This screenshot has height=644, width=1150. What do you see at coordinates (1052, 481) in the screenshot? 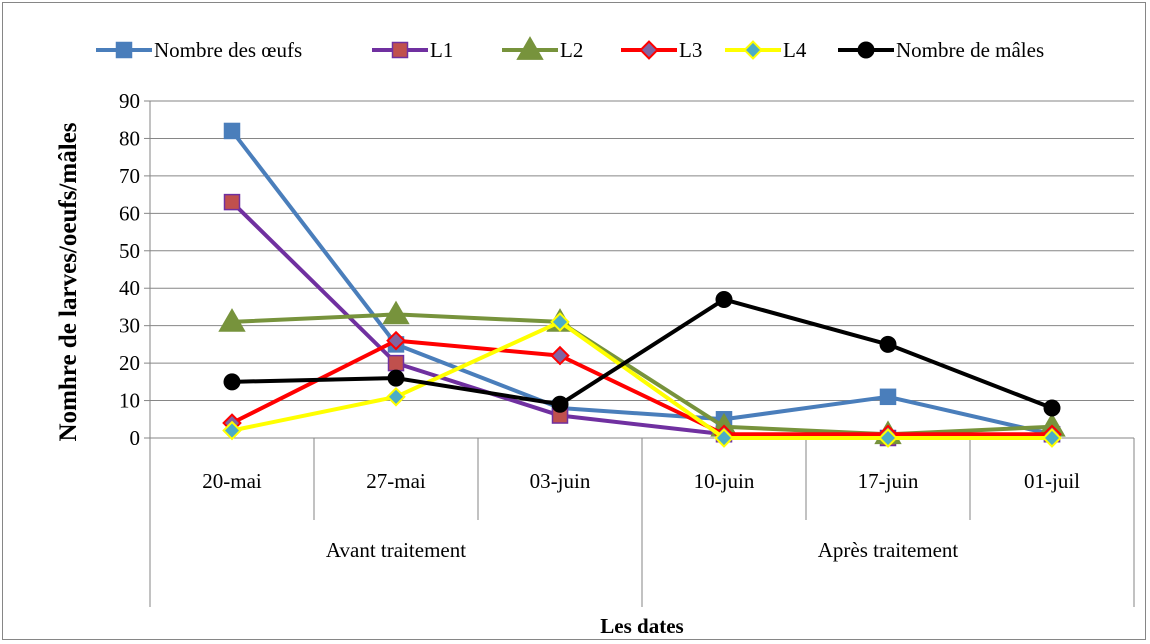
I see `x-tick-label: 01-juil` at bounding box center [1052, 481].